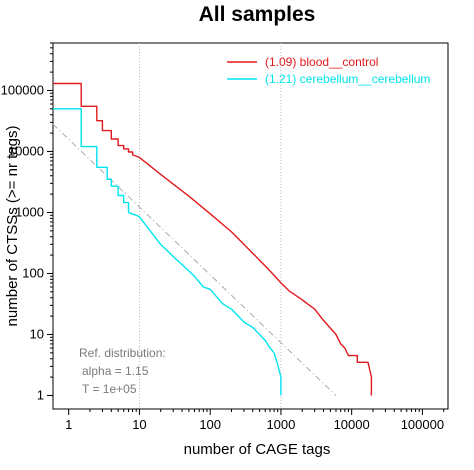  Describe the element at coordinates (257, 14) in the screenshot. I see `chart-title: All samples` at that location.